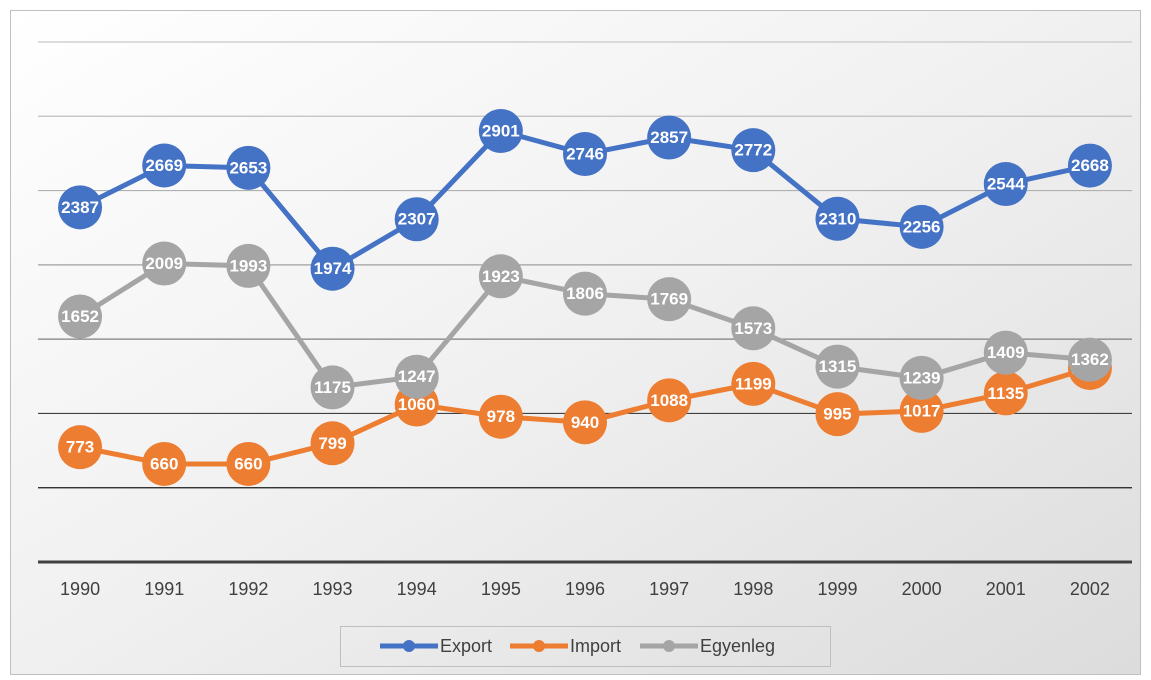 The height and width of the screenshot is (680, 1151). What do you see at coordinates (837, 589) in the screenshot?
I see `x-tick-label: 1999` at bounding box center [837, 589].